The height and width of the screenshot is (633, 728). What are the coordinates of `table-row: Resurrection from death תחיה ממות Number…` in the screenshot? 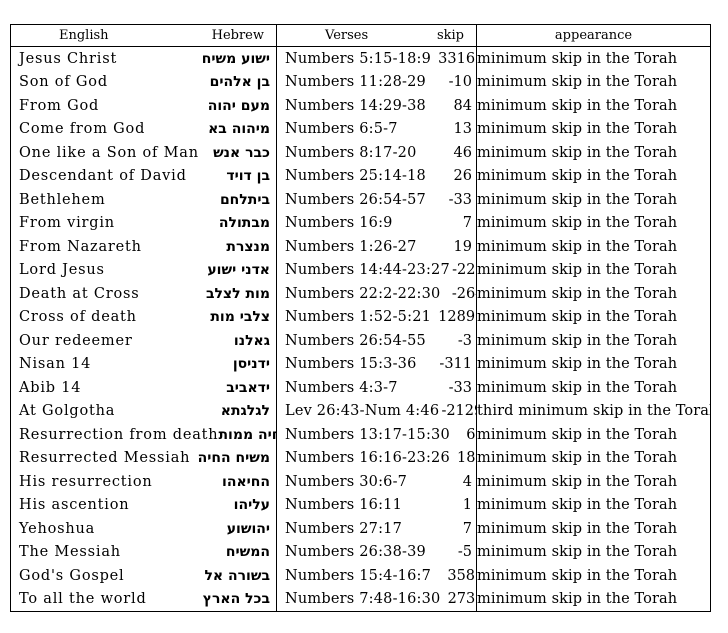 It's located at (360, 435).